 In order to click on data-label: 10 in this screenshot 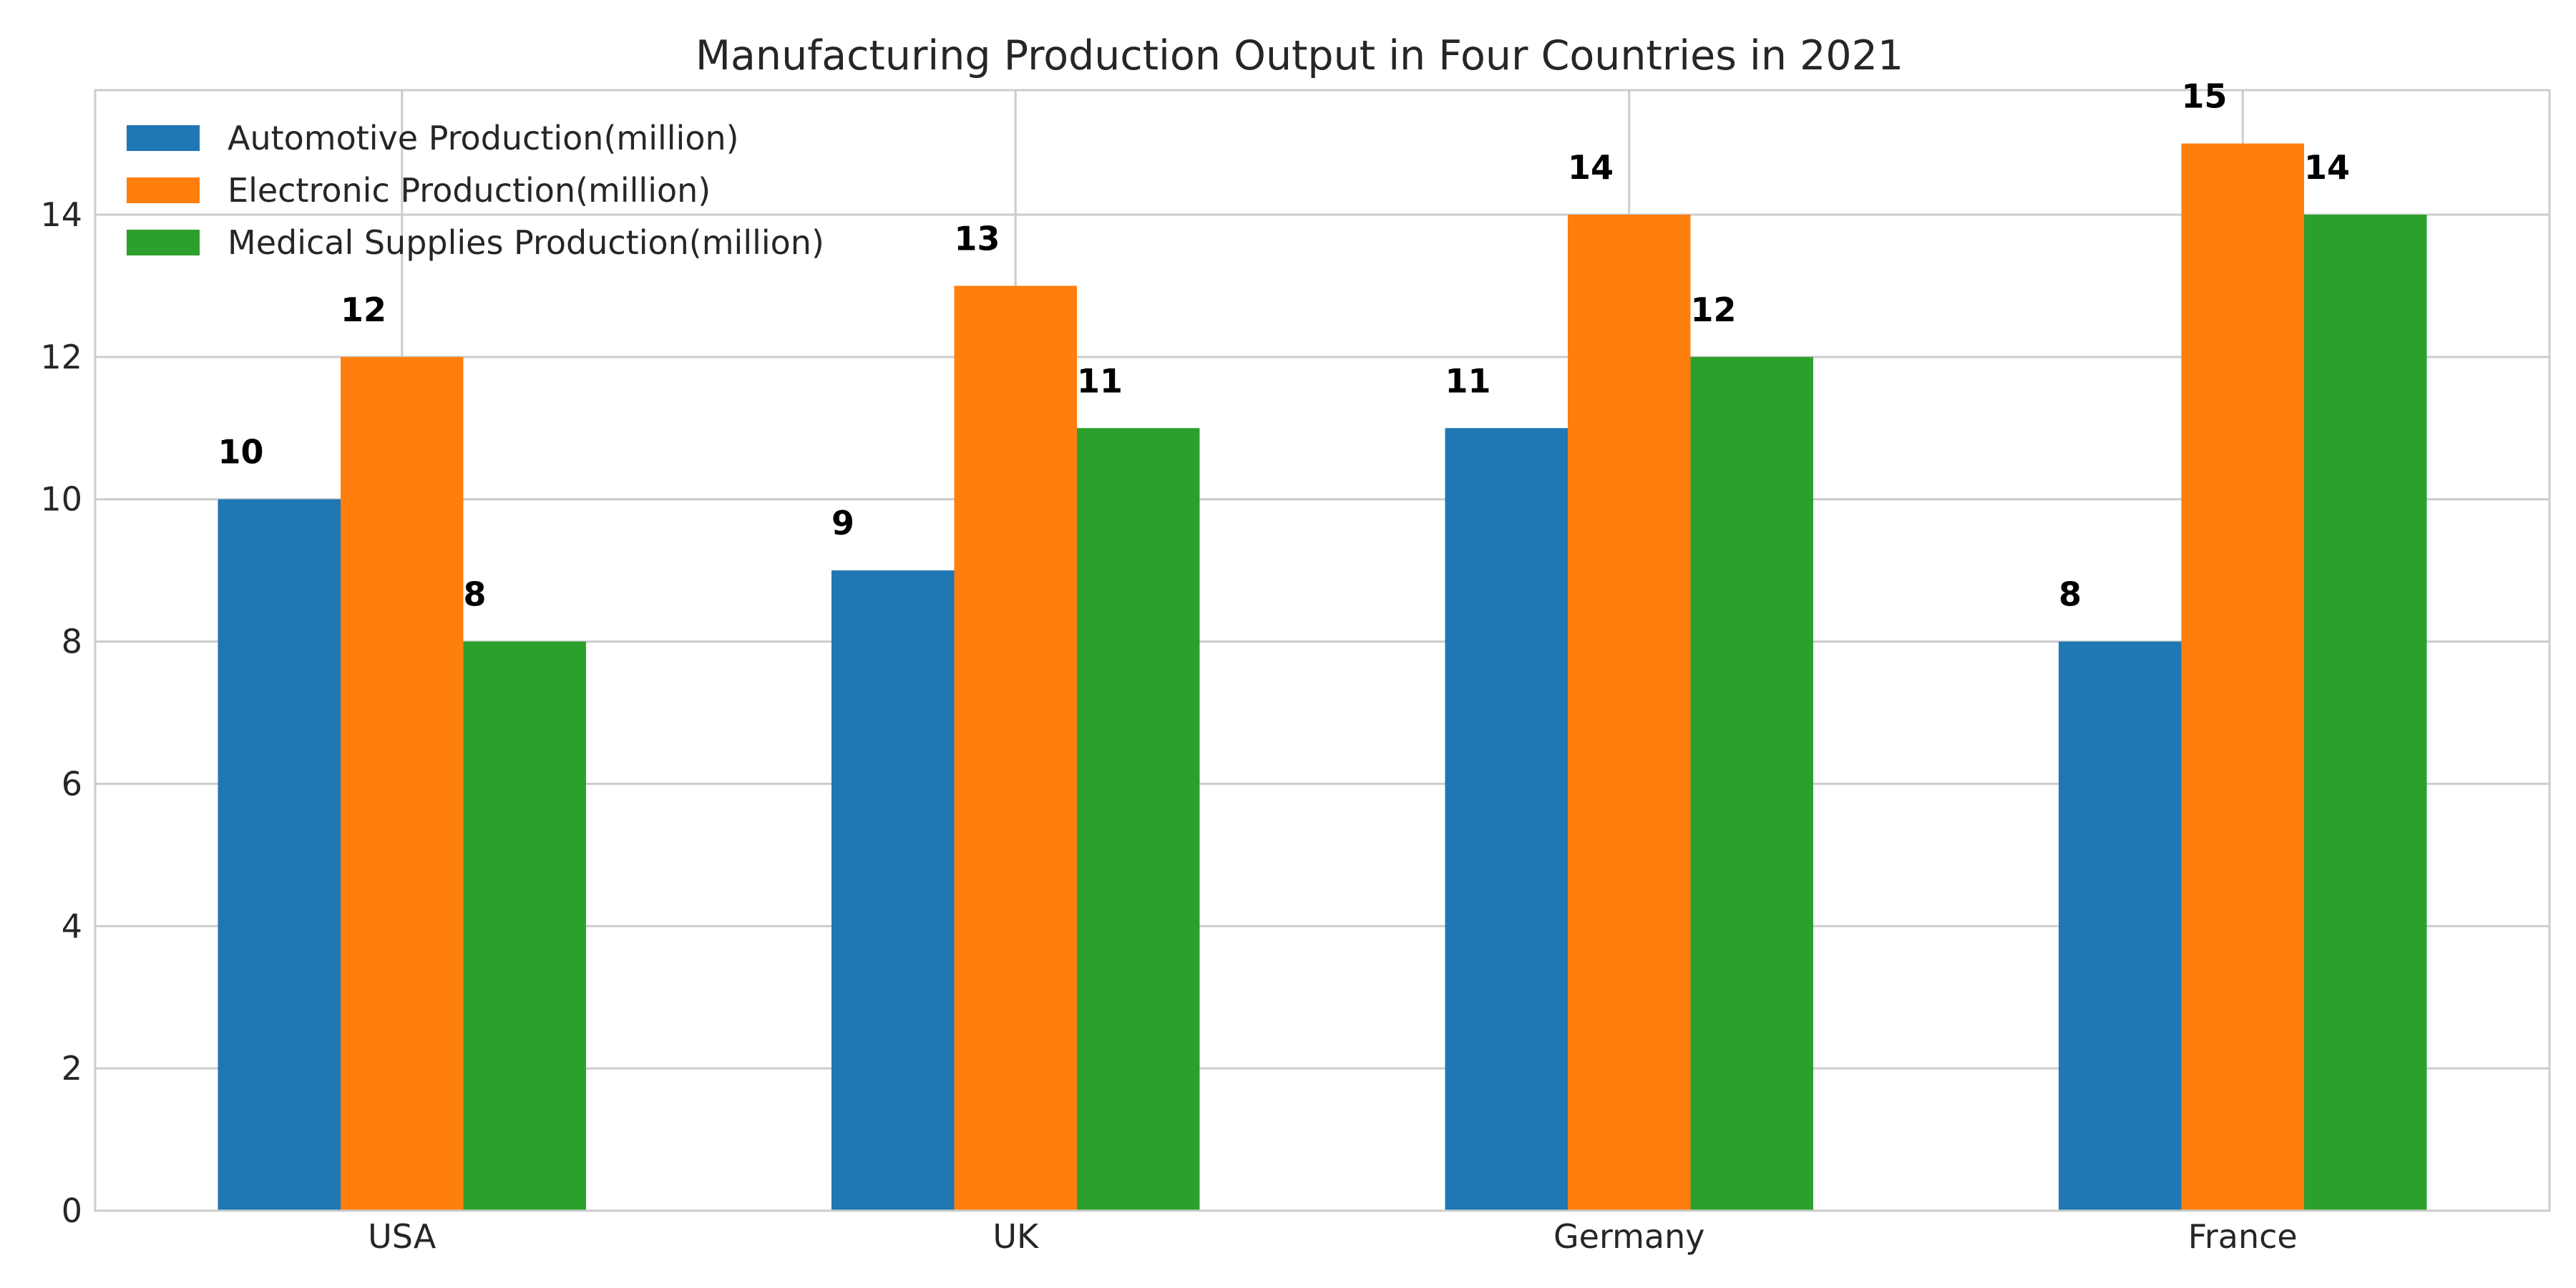, I will do `click(241, 452)`.